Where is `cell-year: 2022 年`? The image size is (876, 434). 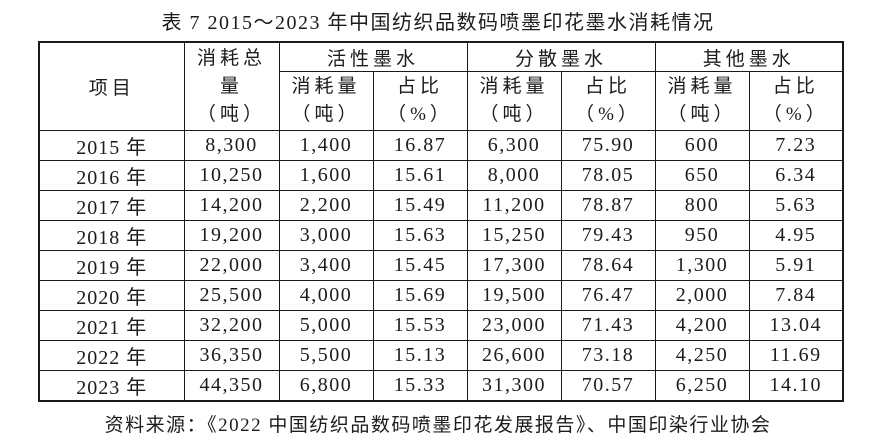
cell-year: 2022 年 is located at coordinates (111, 355).